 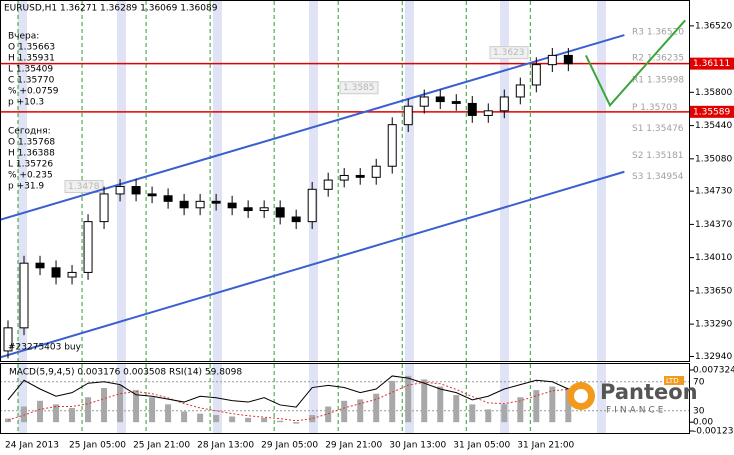 What do you see at coordinates (288, 391) in the screenshot?
I see `rsi-line` at bounding box center [288, 391].